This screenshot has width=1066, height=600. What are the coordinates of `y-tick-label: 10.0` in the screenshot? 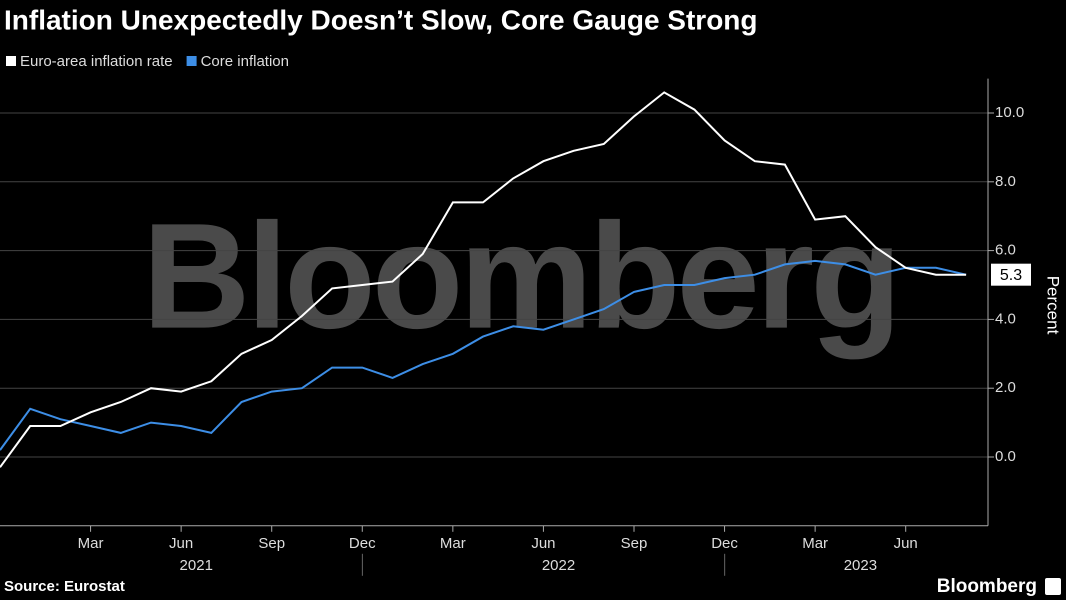 It's located at (1009, 112).